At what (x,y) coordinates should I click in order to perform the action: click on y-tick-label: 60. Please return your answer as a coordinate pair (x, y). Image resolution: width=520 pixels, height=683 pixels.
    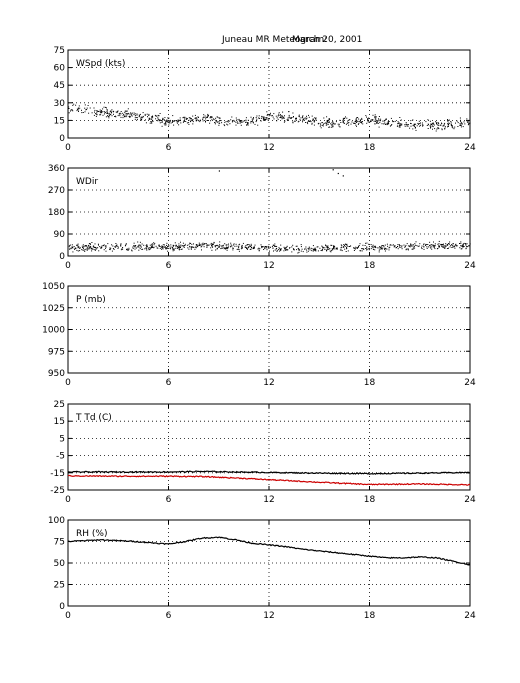
    Looking at the image, I should click on (60, 69).